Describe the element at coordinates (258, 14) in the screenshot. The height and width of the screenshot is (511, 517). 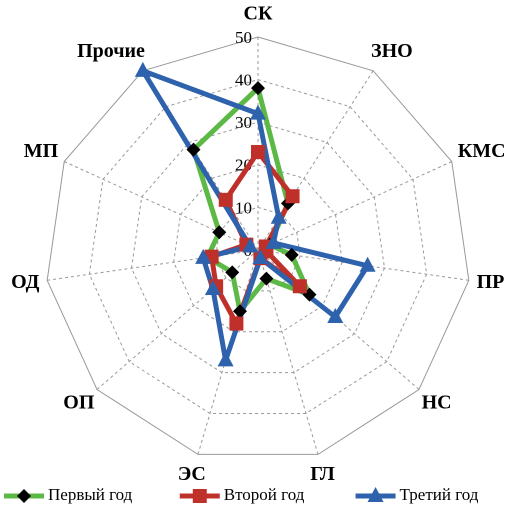
I see `category-label: СК` at that location.